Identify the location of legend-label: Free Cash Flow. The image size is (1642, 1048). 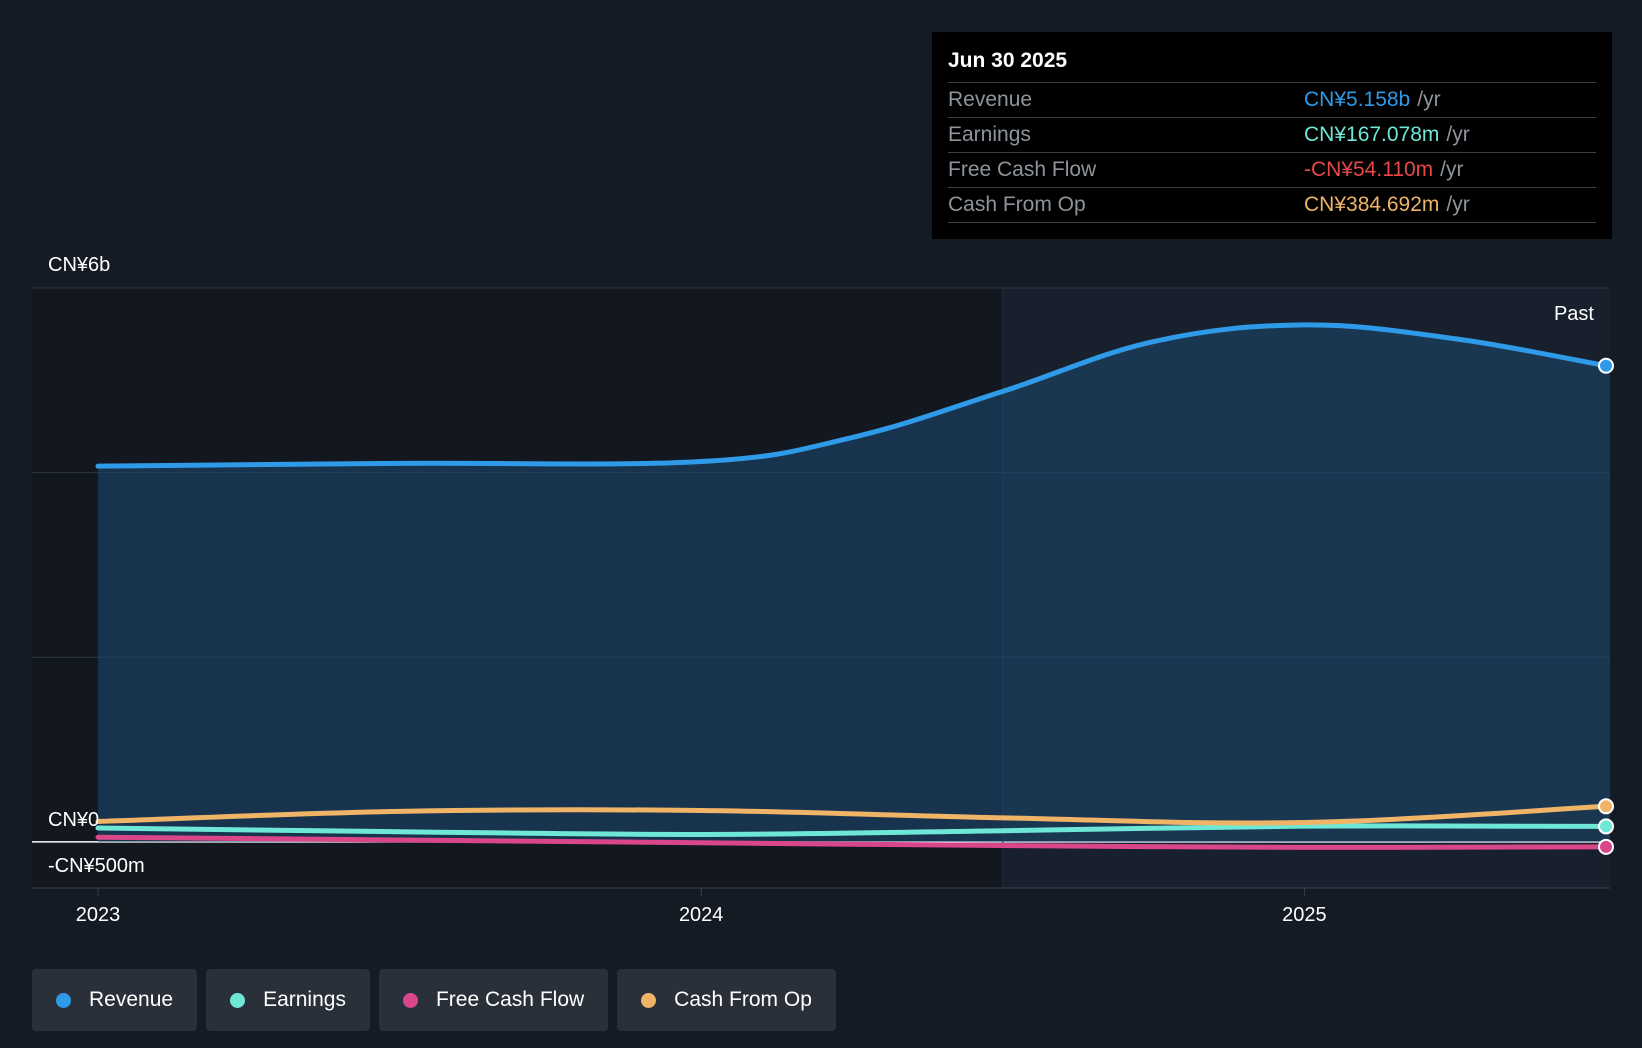
(510, 999).